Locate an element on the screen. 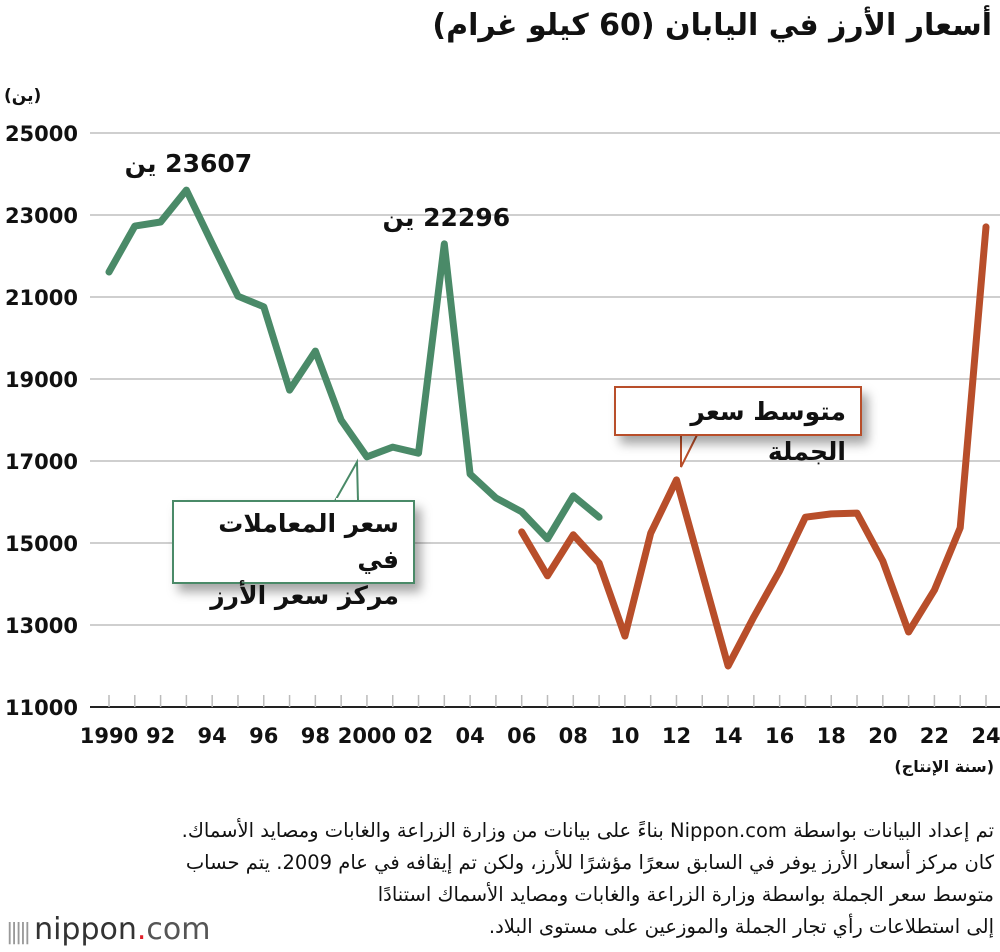  x-tick-label: 92 is located at coordinates (160, 736).